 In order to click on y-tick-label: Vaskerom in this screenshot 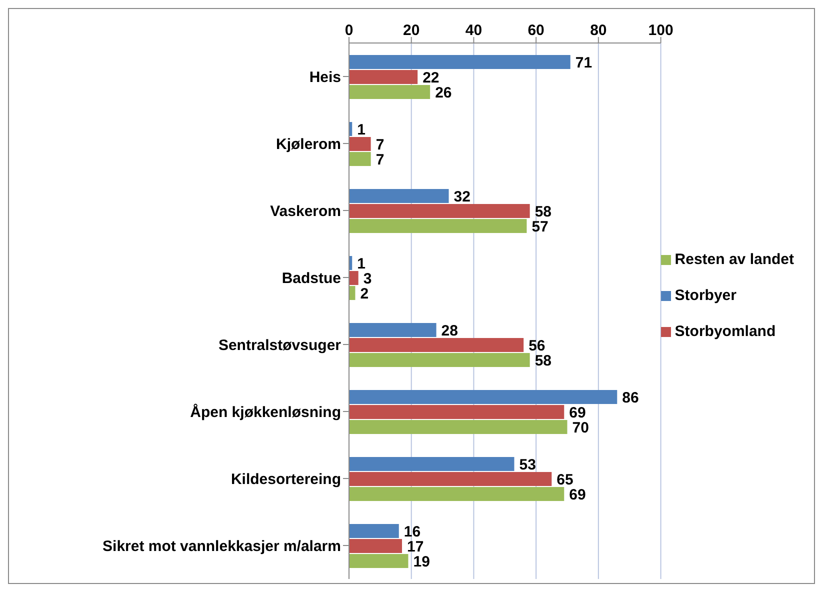, I will do `click(305, 211)`.